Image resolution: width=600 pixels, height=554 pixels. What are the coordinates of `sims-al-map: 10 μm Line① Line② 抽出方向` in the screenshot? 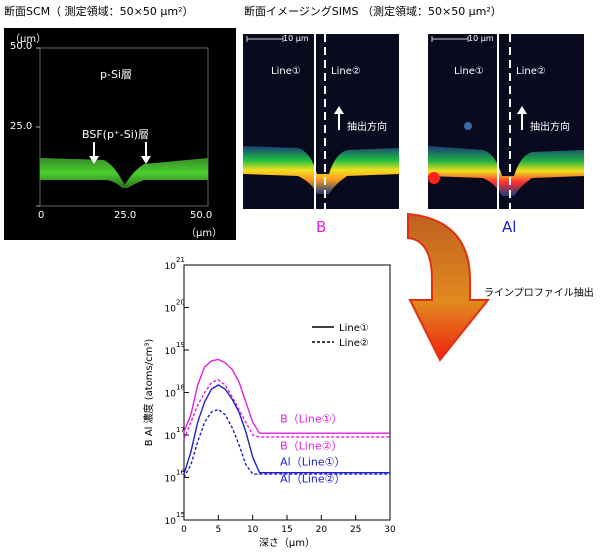 It's located at (506, 121).